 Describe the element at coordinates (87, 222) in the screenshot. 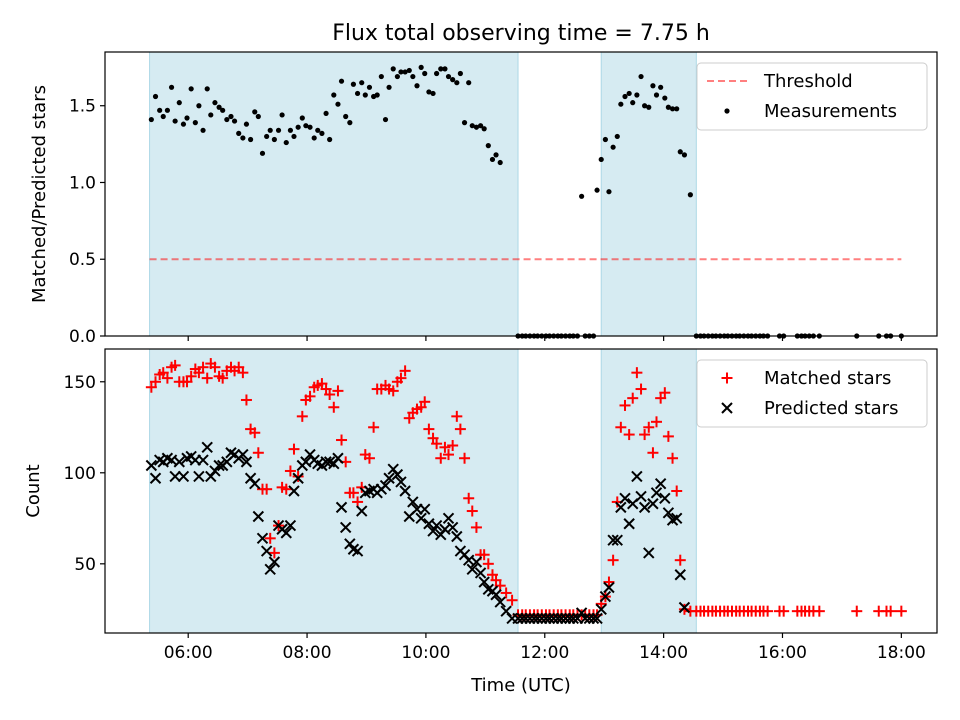

I see `top-y-ticks: 0.0 0.5 1.0 1.5` at that location.